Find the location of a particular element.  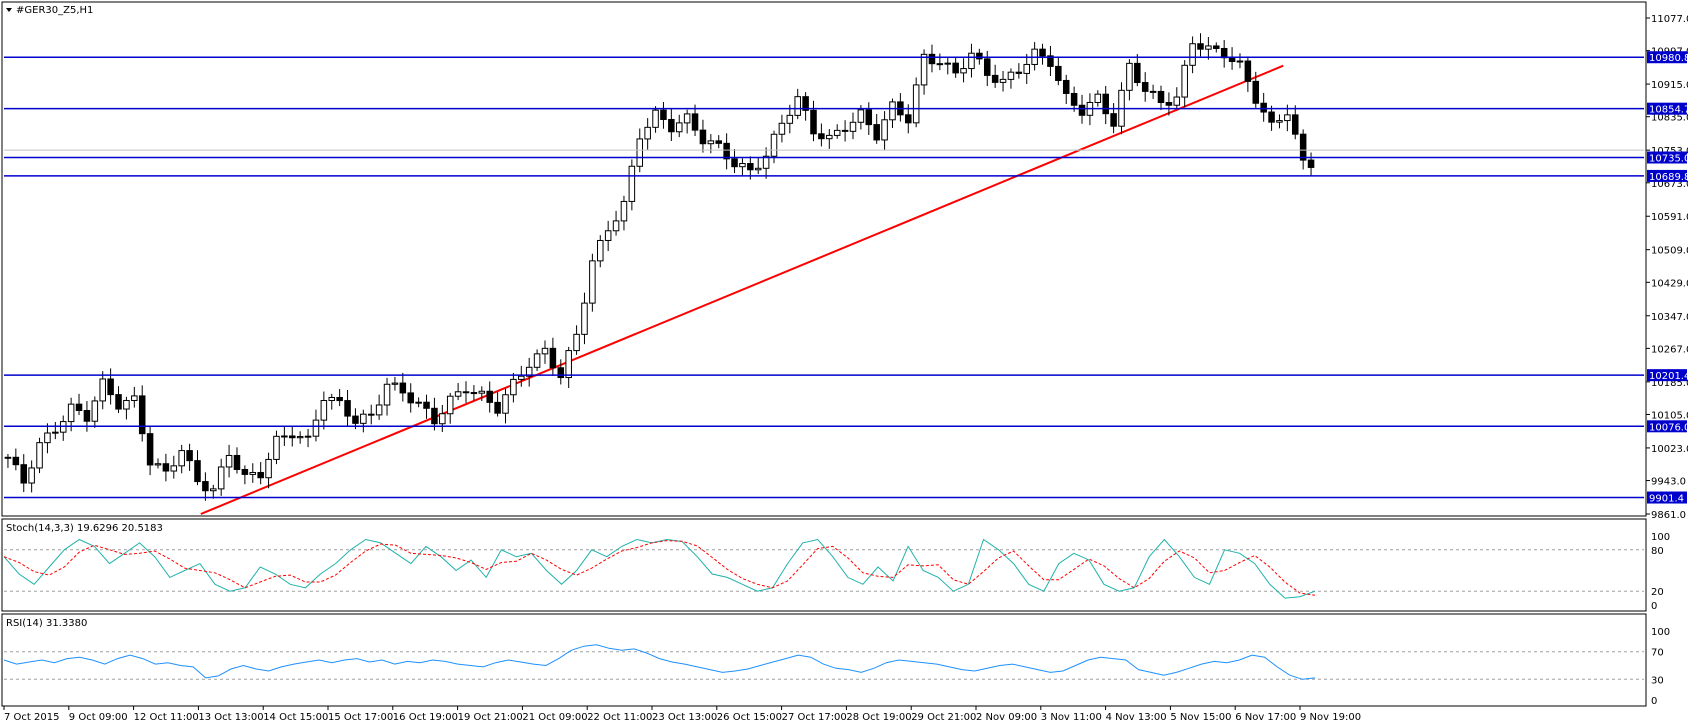

price-tick-label: 9943.0 is located at coordinates (1668, 482).